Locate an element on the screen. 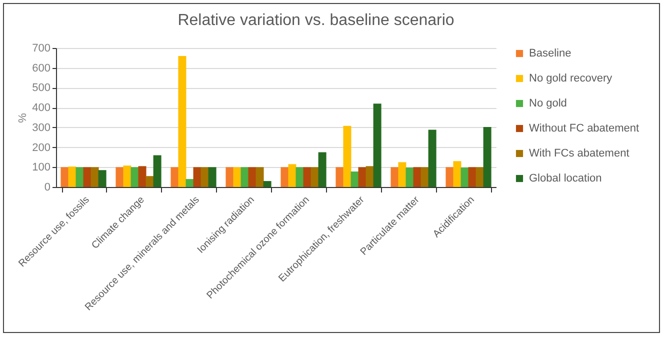 The width and height of the screenshot is (665, 338). y-tick-label: 400 is located at coordinates (41, 108).